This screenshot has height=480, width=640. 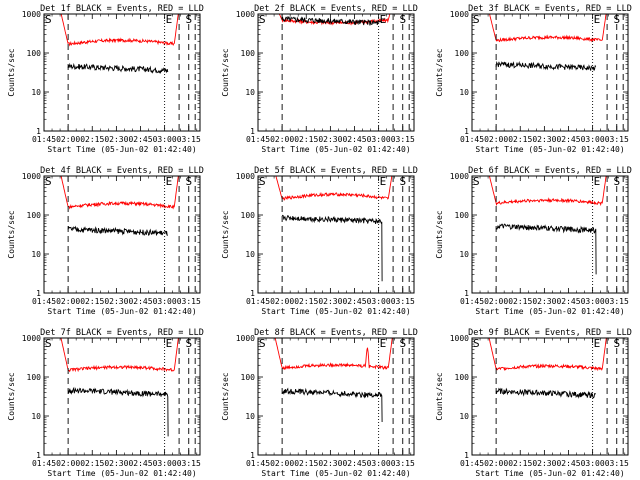 I want to click on panel-title: Det 4f BLACK = Events, RED = LLD, so click(x=122, y=171).